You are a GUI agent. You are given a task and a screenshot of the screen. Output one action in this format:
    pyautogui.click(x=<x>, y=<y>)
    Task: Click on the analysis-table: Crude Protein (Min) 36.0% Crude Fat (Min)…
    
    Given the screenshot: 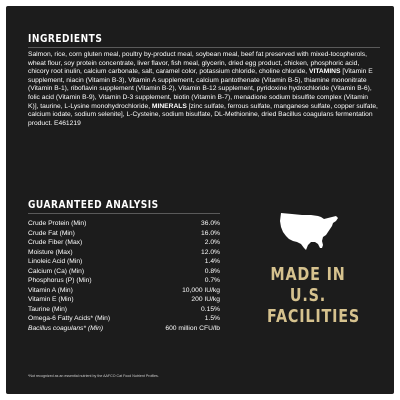 What is the action you would take?
    pyautogui.click(x=124, y=276)
    